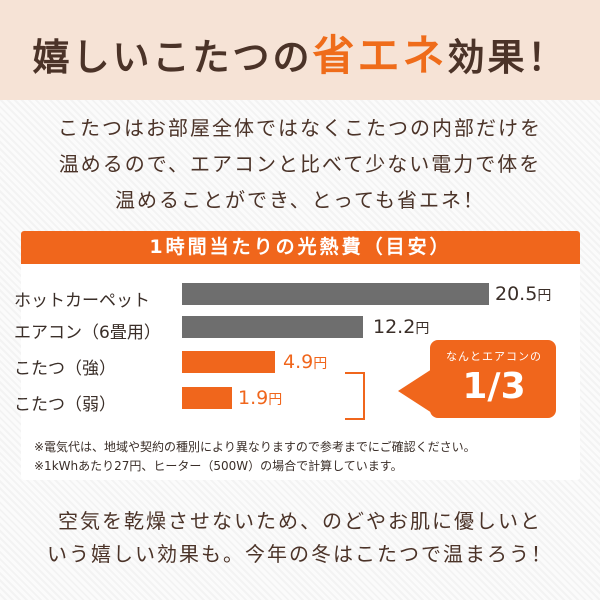  Describe the element at coordinates (300, 554) in the screenshot. I see `outro-line: いう嬉しい効果も。今年の冬はこたつで温まろう！` at that location.